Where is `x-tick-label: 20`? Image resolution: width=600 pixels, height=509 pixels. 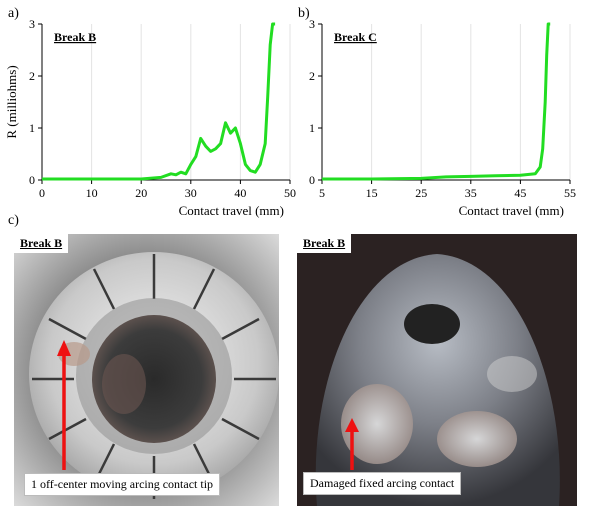 x-tick-label: 20 is located at coordinates (141, 193).